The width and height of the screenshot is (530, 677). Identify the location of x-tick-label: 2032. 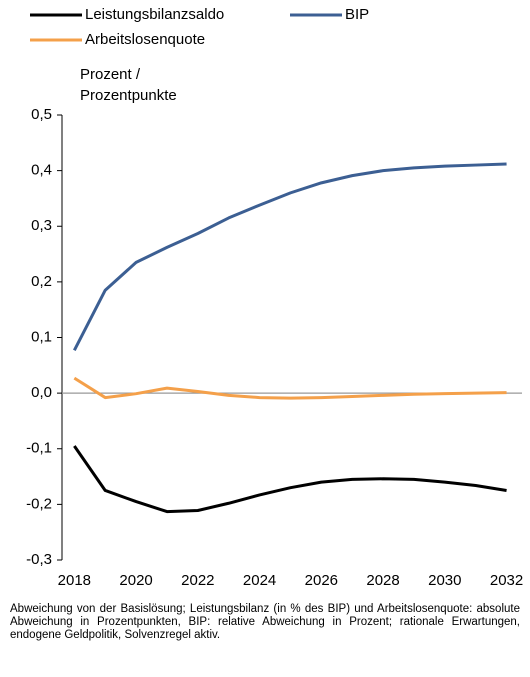
(506, 580).